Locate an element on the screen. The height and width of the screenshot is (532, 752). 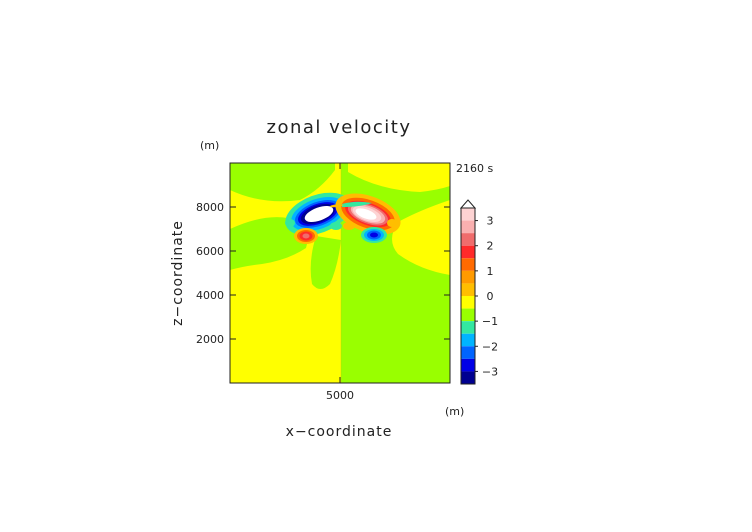
chart-title: zonal velocity is located at coordinates (339, 127).